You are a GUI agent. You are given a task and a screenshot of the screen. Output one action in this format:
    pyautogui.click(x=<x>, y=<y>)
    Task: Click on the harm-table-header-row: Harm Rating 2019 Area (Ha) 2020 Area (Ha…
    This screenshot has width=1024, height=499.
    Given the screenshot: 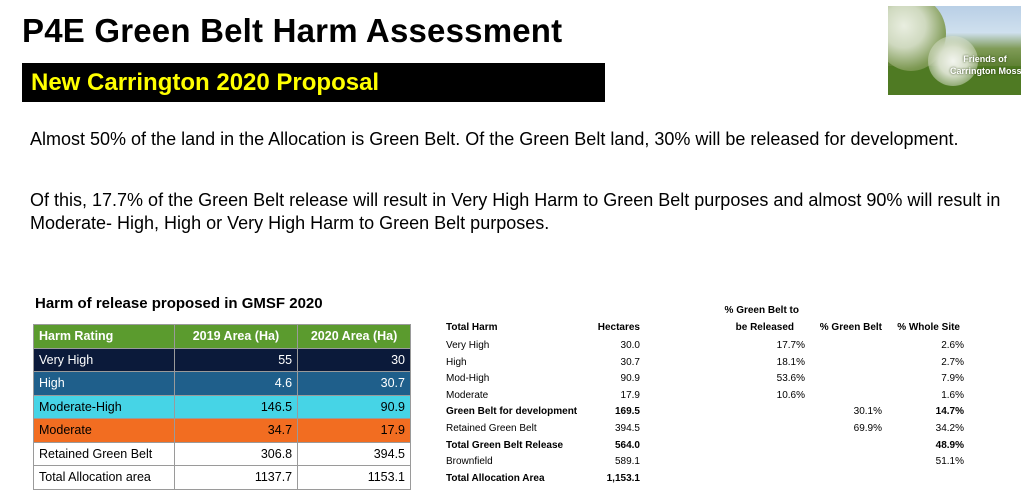 What is the action you would take?
    pyautogui.click(x=222, y=336)
    